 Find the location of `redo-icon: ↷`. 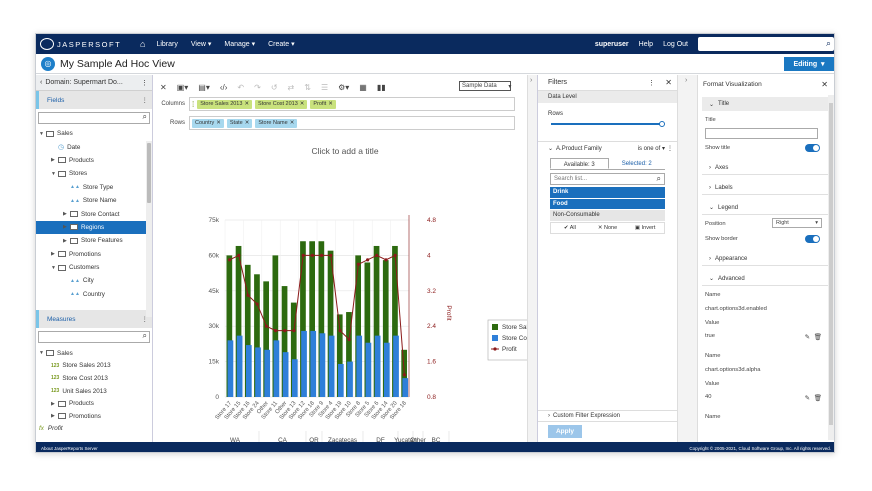

redo-icon: ↷ is located at coordinates (257, 87).